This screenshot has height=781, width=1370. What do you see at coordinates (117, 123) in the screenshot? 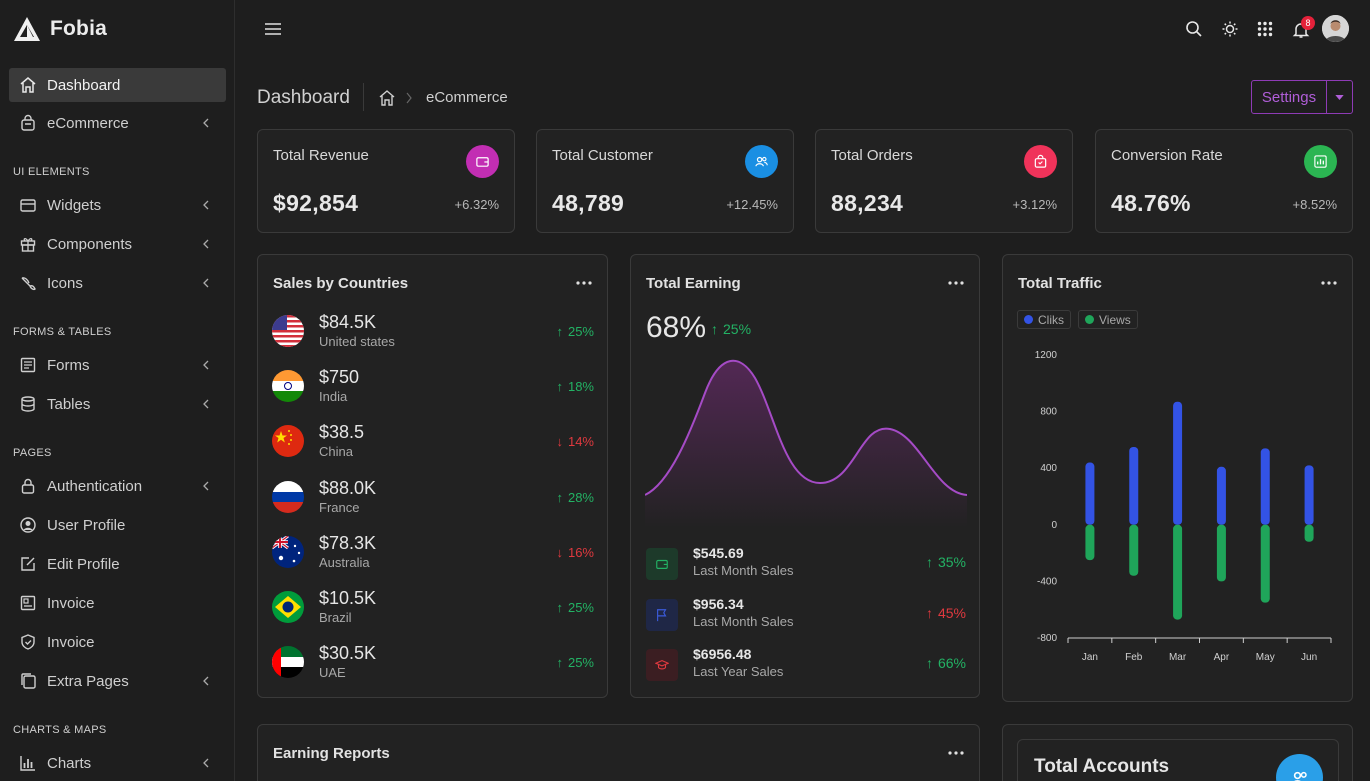
I see `sidebar-item-ecommerce: eCommerce` at bounding box center [117, 123].